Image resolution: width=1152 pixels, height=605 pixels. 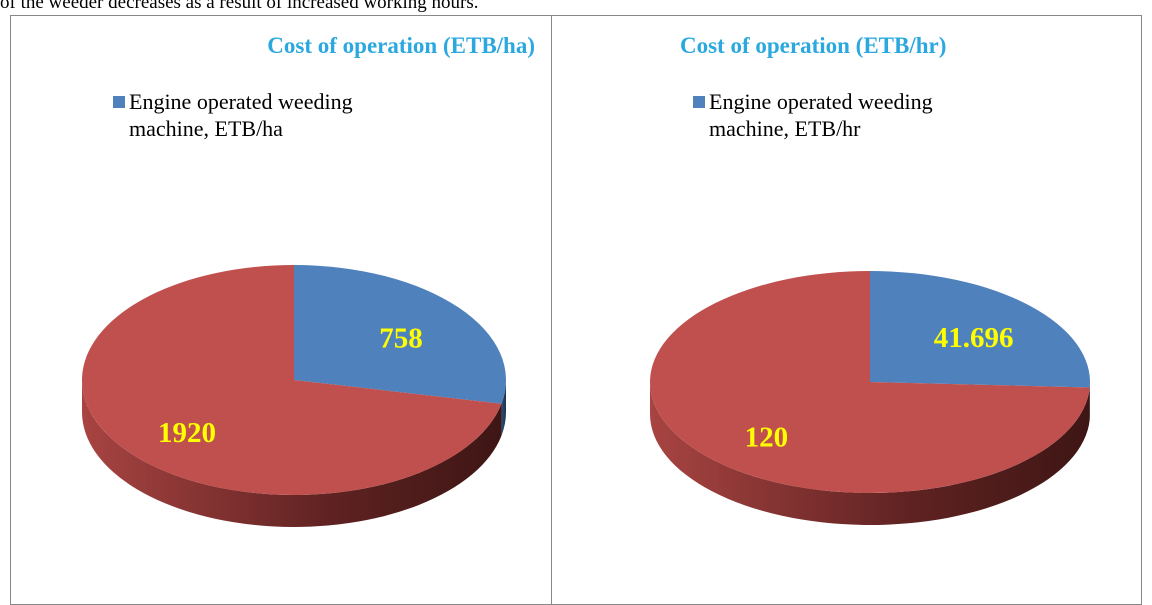 What do you see at coordinates (401, 46) in the screenshot?
I see `chart-title: Cost of operation (ETB/ha)` at bounding box center [401, 46].